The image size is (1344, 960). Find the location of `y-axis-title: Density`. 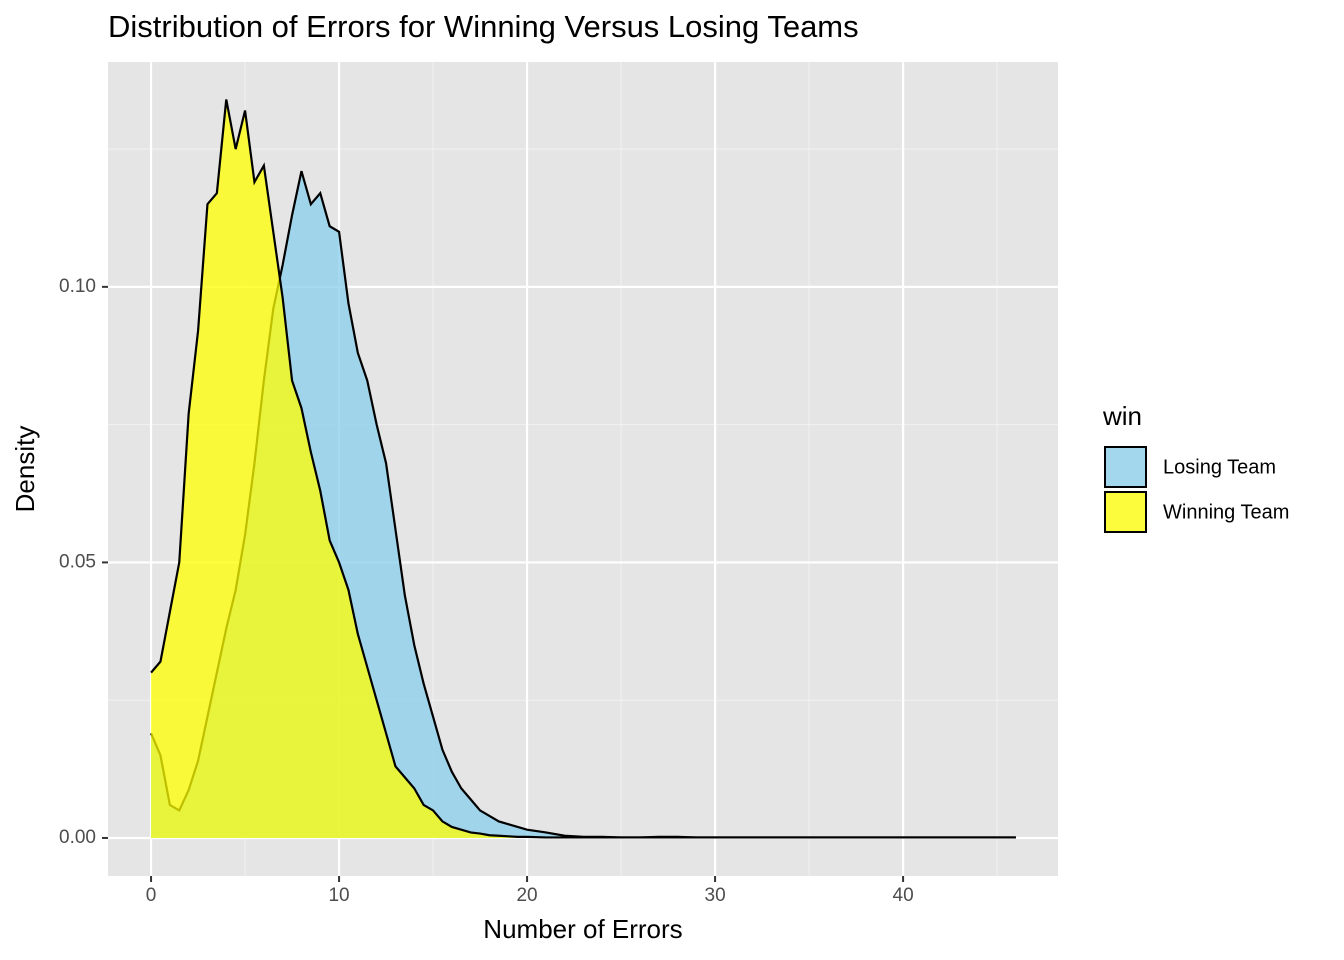

y-axis-title: Density is located at coordinates (25, 469).